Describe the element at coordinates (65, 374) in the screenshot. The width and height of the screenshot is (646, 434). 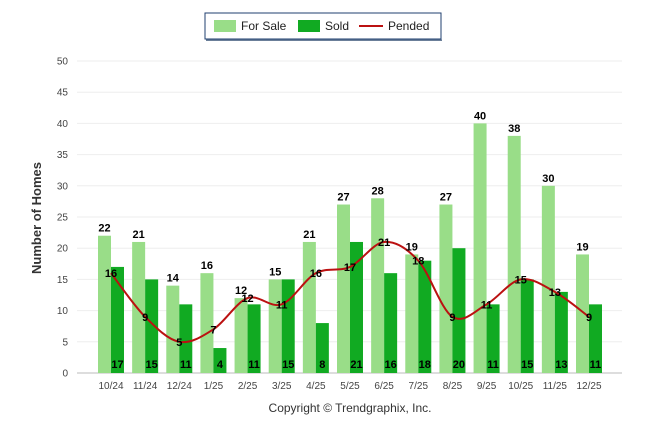
I see `y-tick-label: 0` at that location.